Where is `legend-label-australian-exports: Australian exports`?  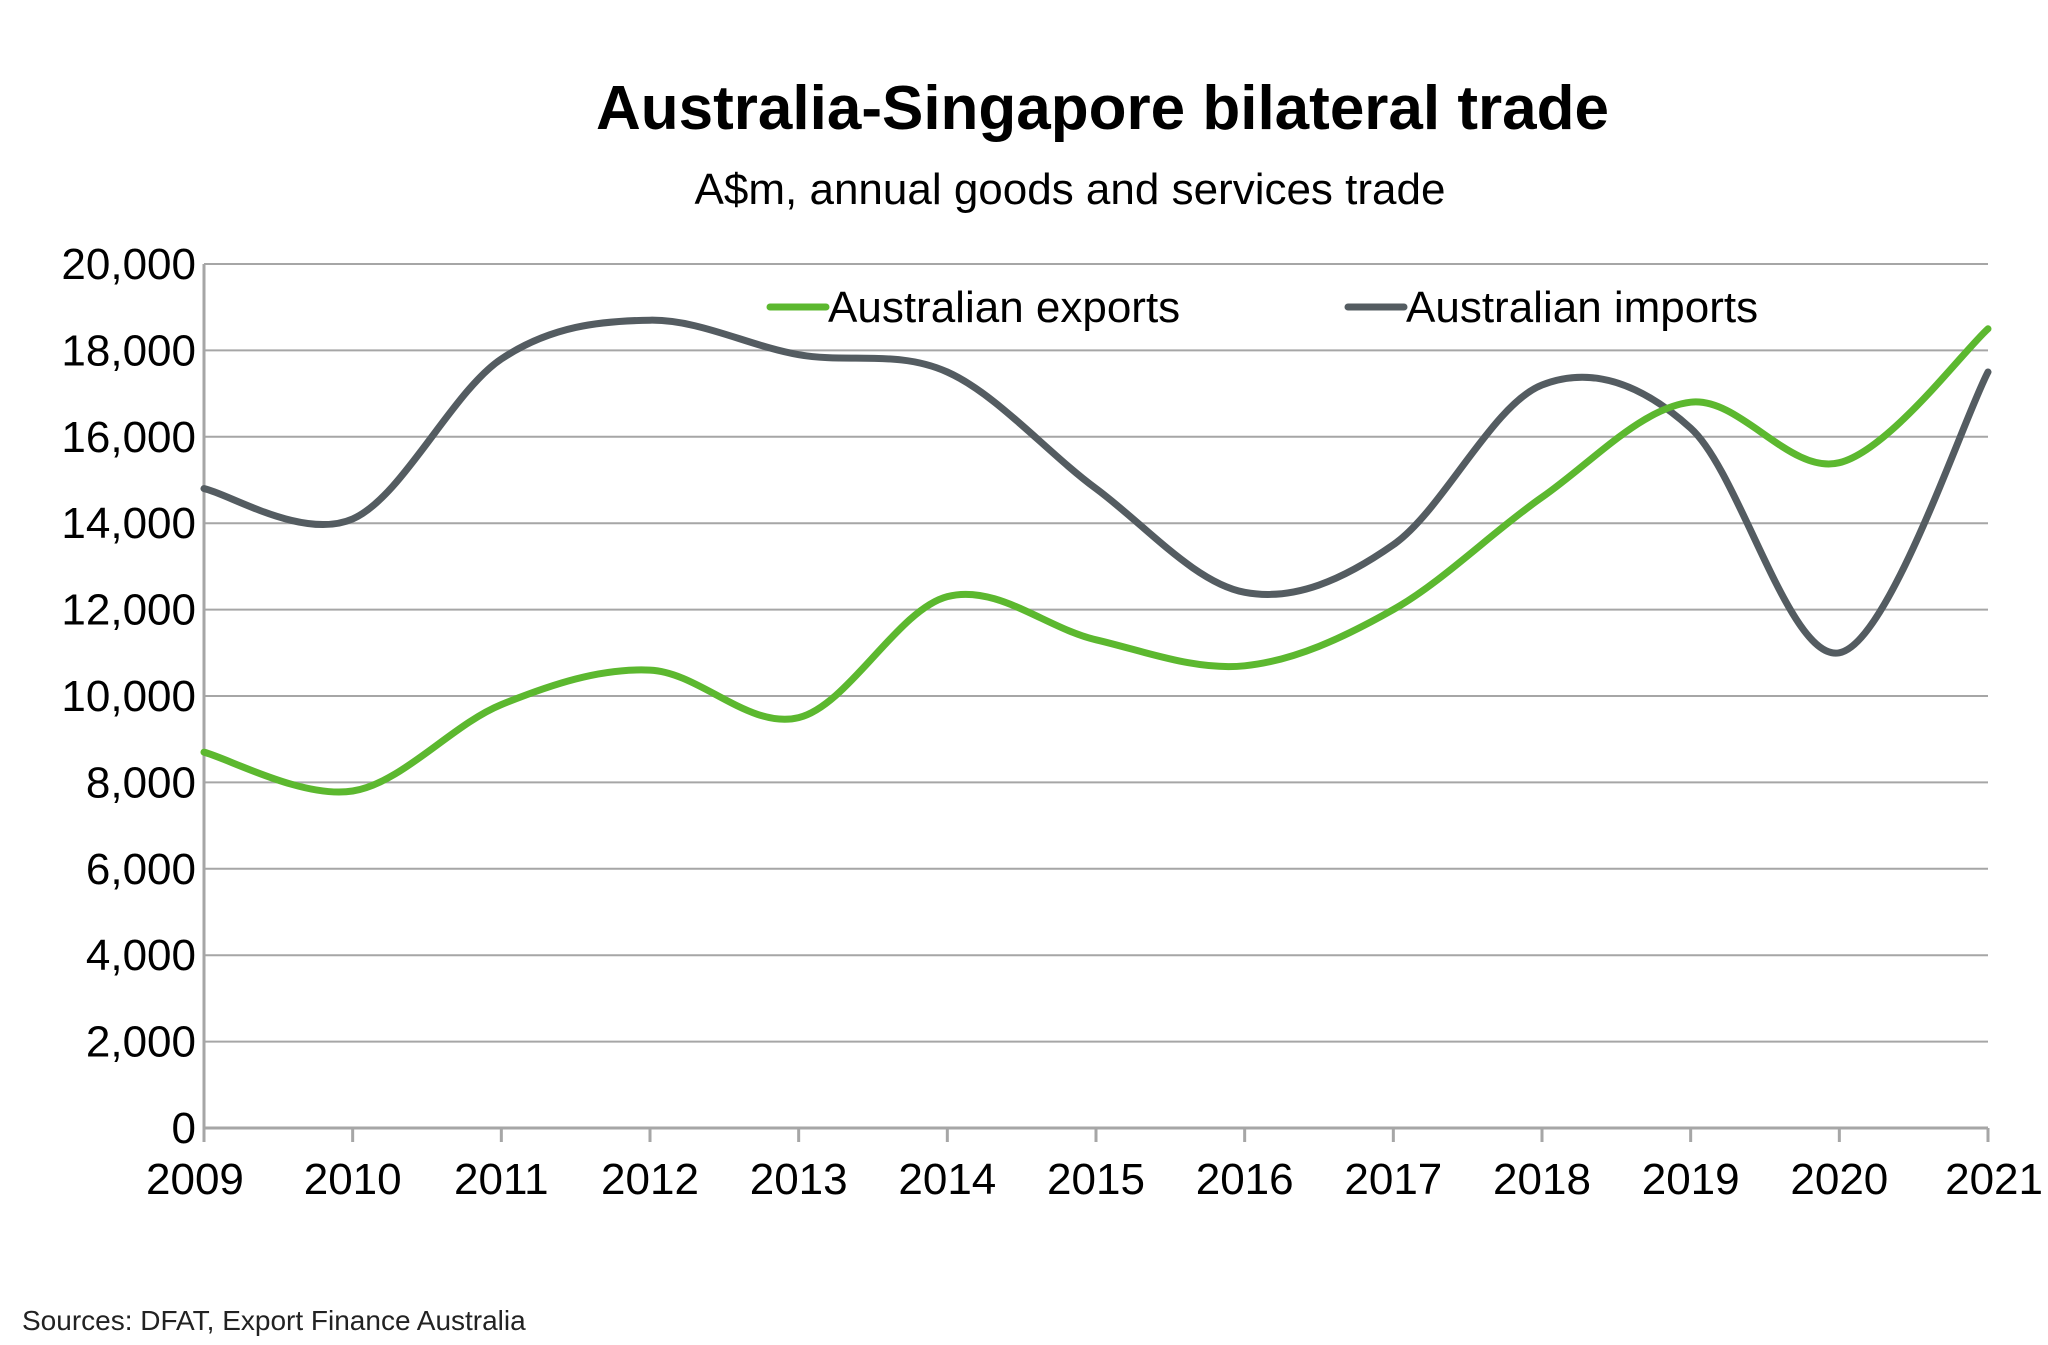
legend-label-australian-exports: Australian exports is located at coordinates (1004, 307).